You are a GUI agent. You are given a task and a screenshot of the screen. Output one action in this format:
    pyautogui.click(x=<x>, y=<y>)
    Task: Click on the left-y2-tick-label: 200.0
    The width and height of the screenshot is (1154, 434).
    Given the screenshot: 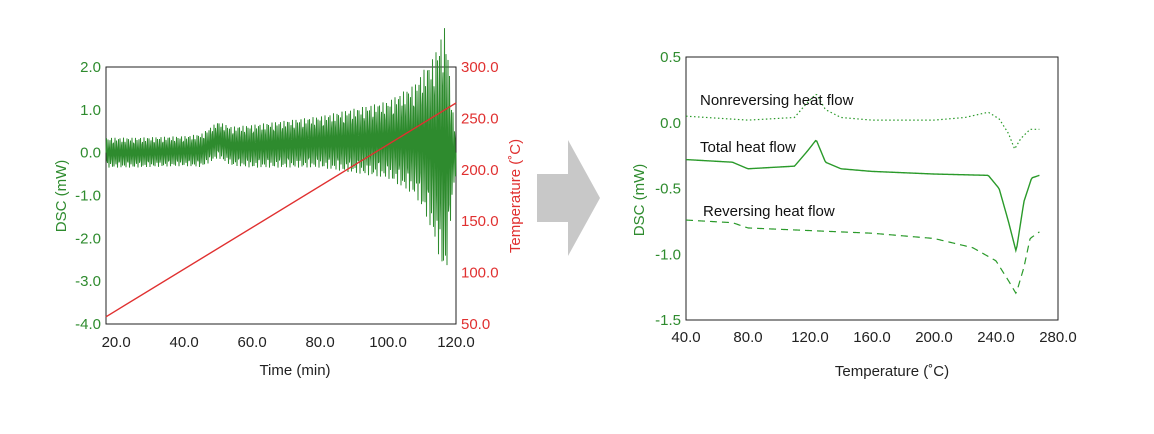 What is the action you would take?
    pyautogui.click(x=480, y=170)
    